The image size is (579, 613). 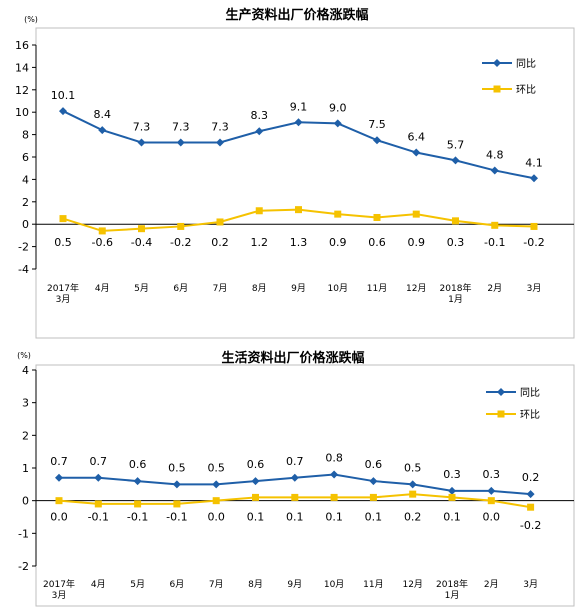 What do you see at coordinates (98, 584) in the screenshot?
I see `x-tick-label: 4月` at bounding box center [98, 584].